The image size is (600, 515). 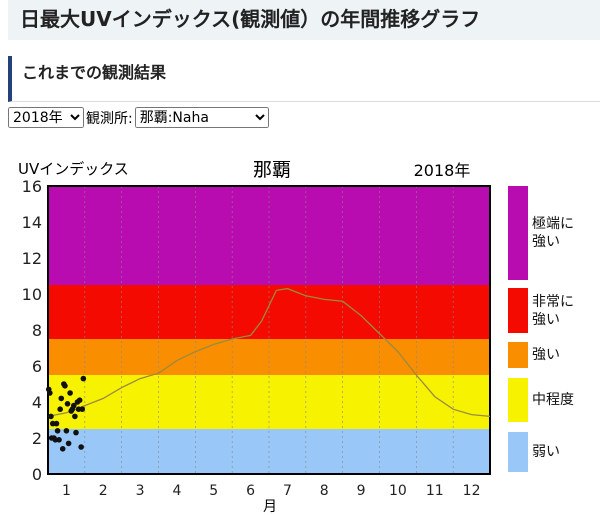 I want to click on x-tick-label: 6, so click(x=250, y=491).